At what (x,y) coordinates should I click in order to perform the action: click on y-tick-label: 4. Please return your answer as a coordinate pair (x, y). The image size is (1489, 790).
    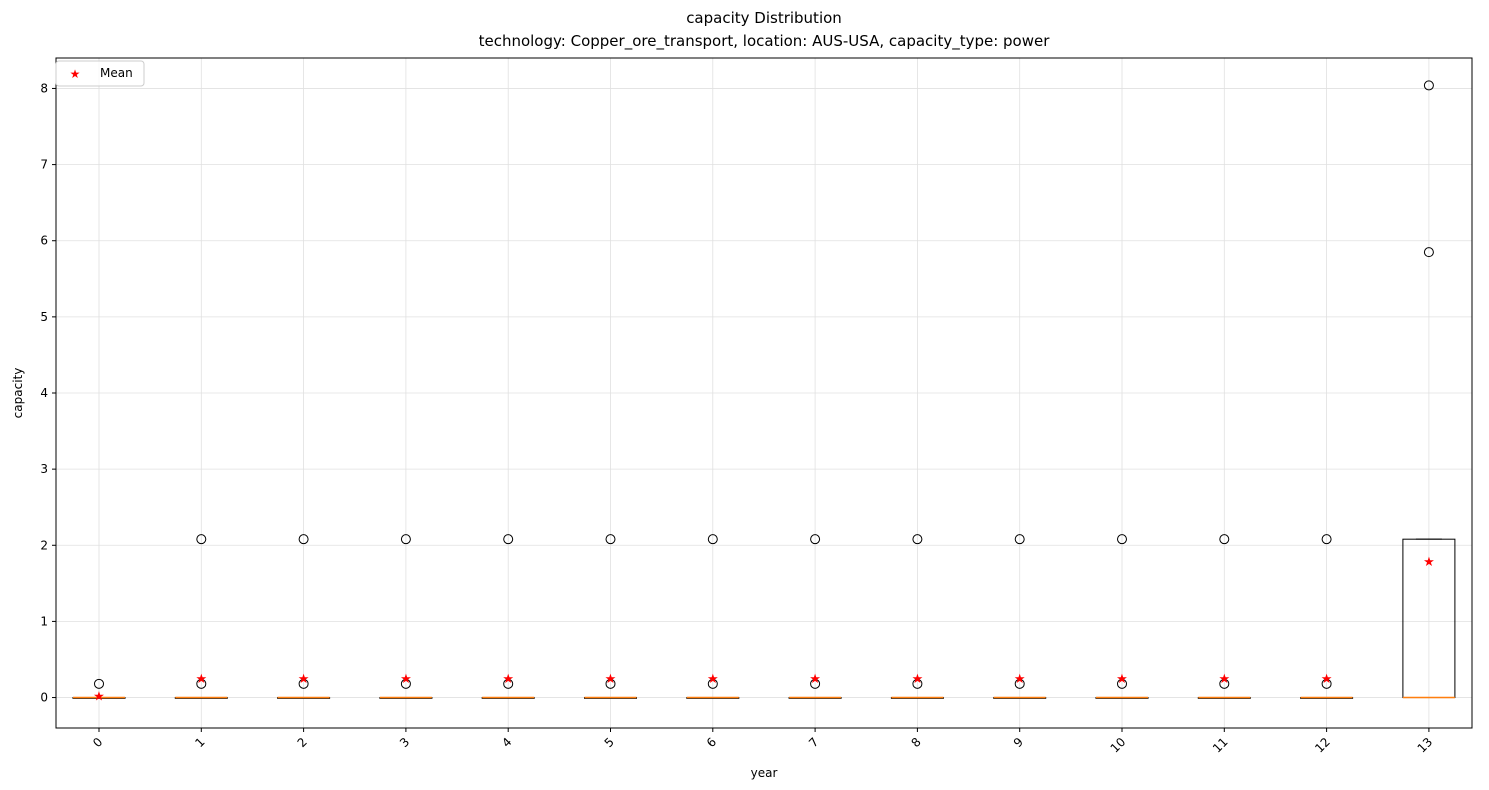
    Looking at the image, I should click on (44, 393).